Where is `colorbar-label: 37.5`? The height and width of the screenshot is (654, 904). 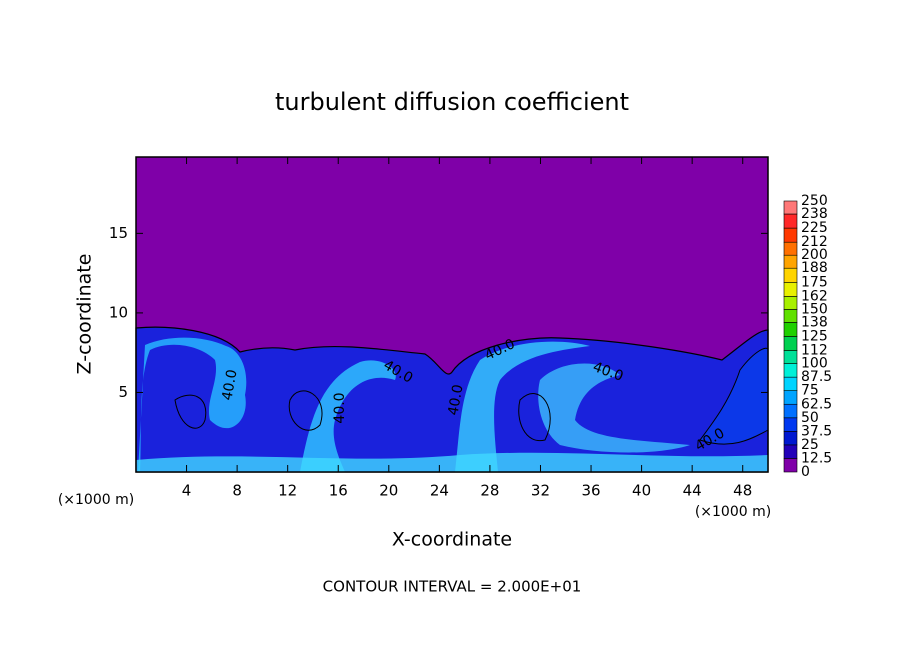 colorbar-label: 37.5 is located at coordinates (816, 431).